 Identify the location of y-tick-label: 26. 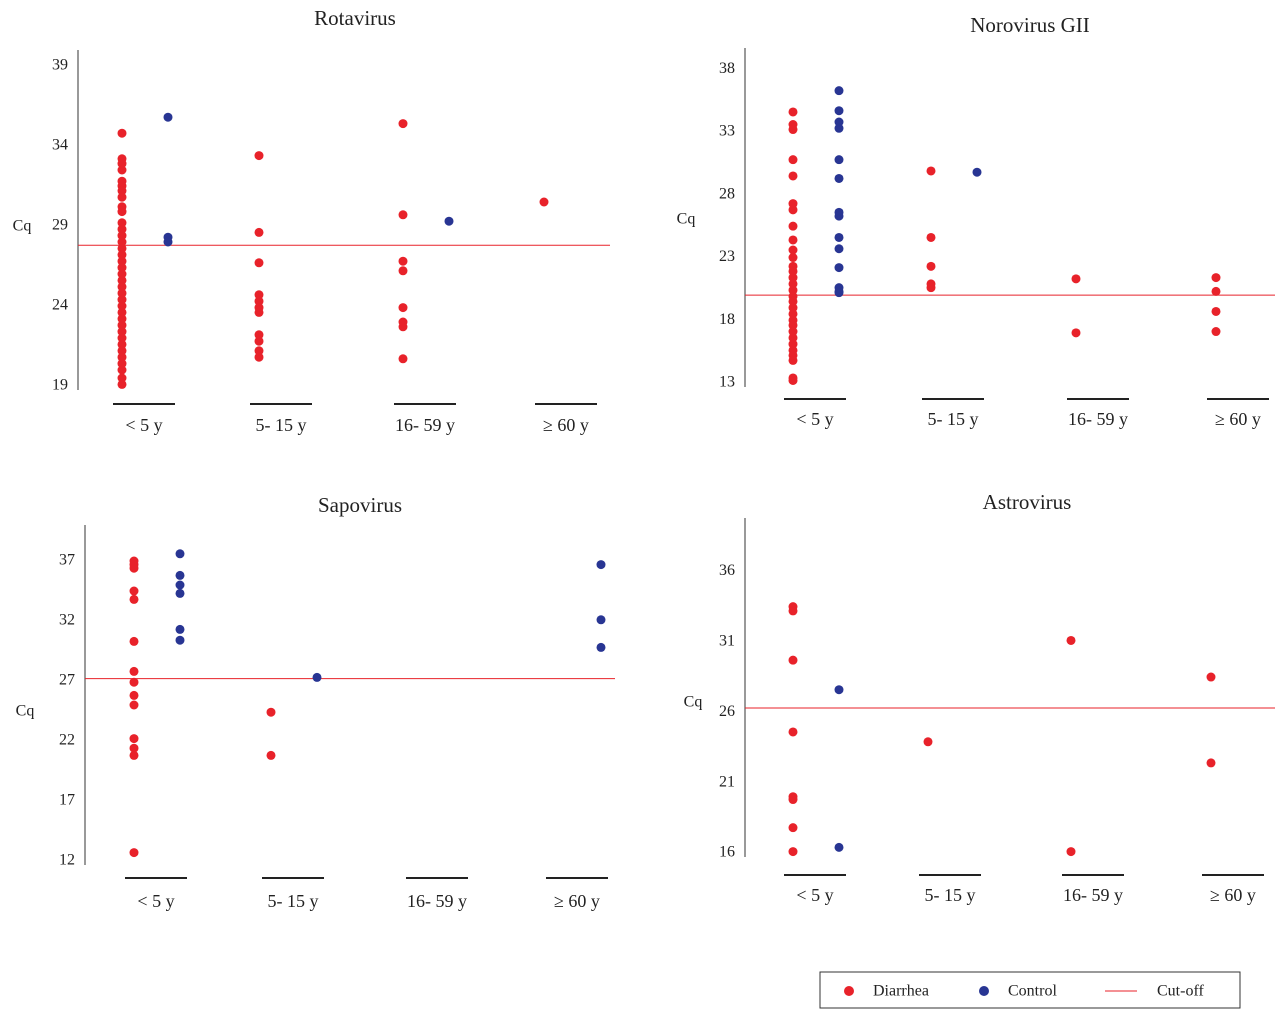
(727, 711).